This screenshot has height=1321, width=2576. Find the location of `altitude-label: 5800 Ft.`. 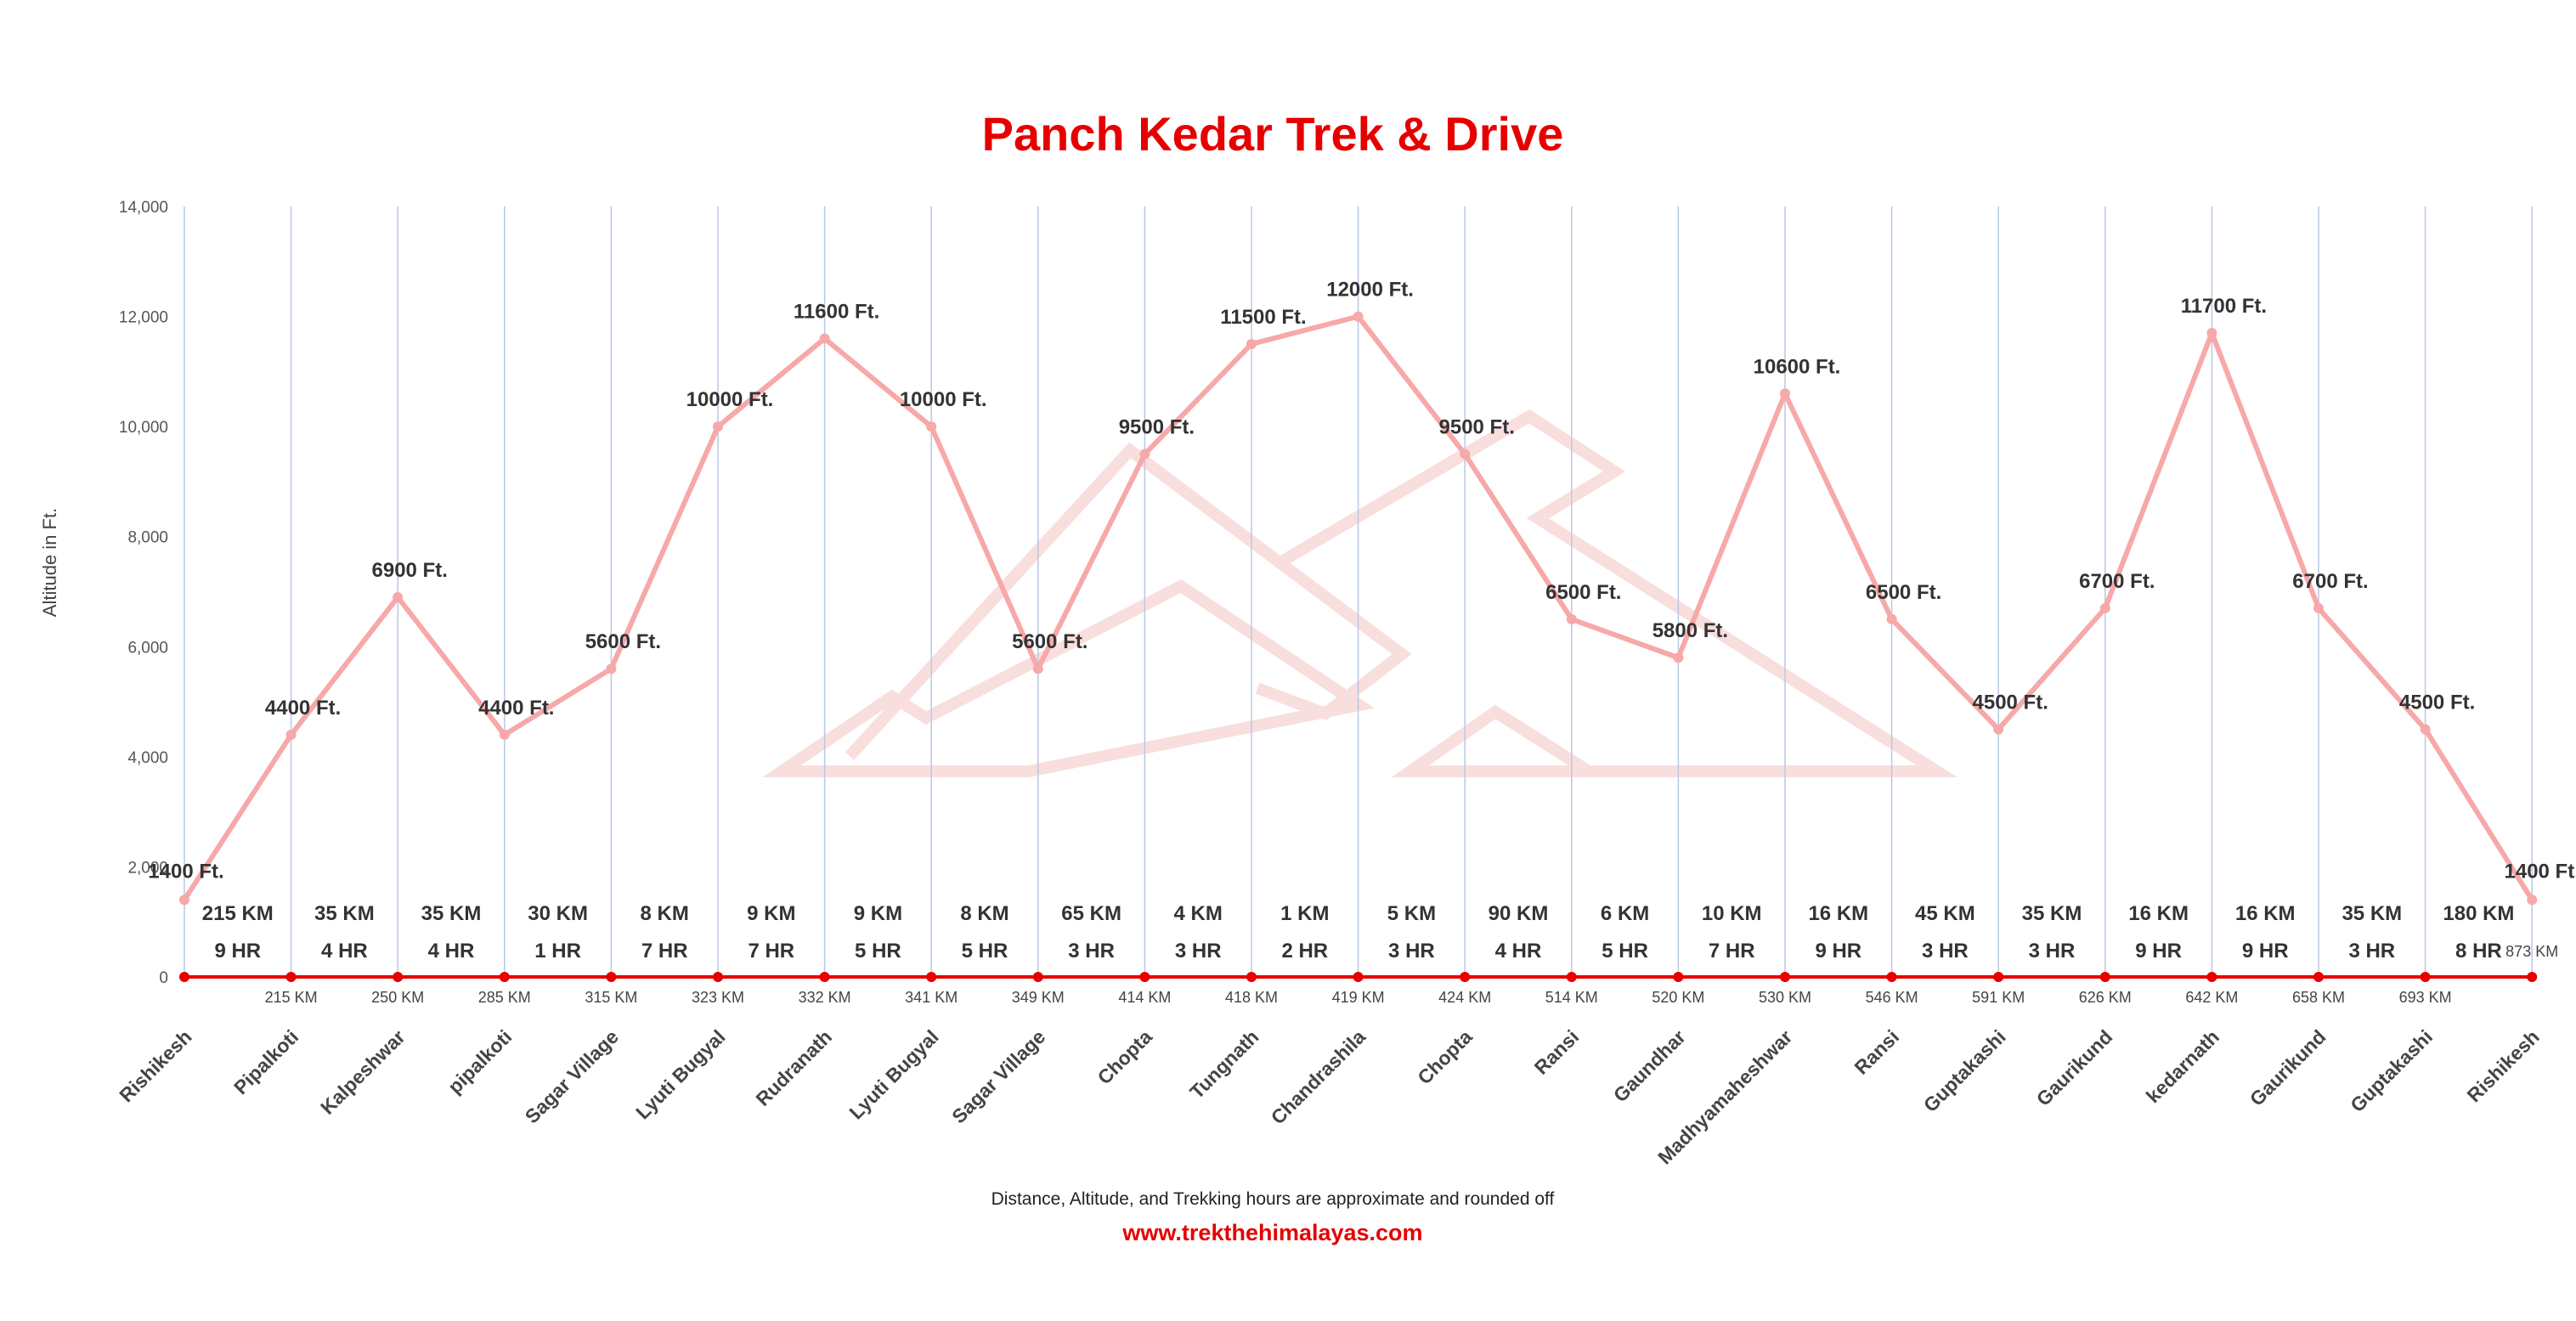

altitude-label: 5800 Ft. is located at coordinates (1690, 630).